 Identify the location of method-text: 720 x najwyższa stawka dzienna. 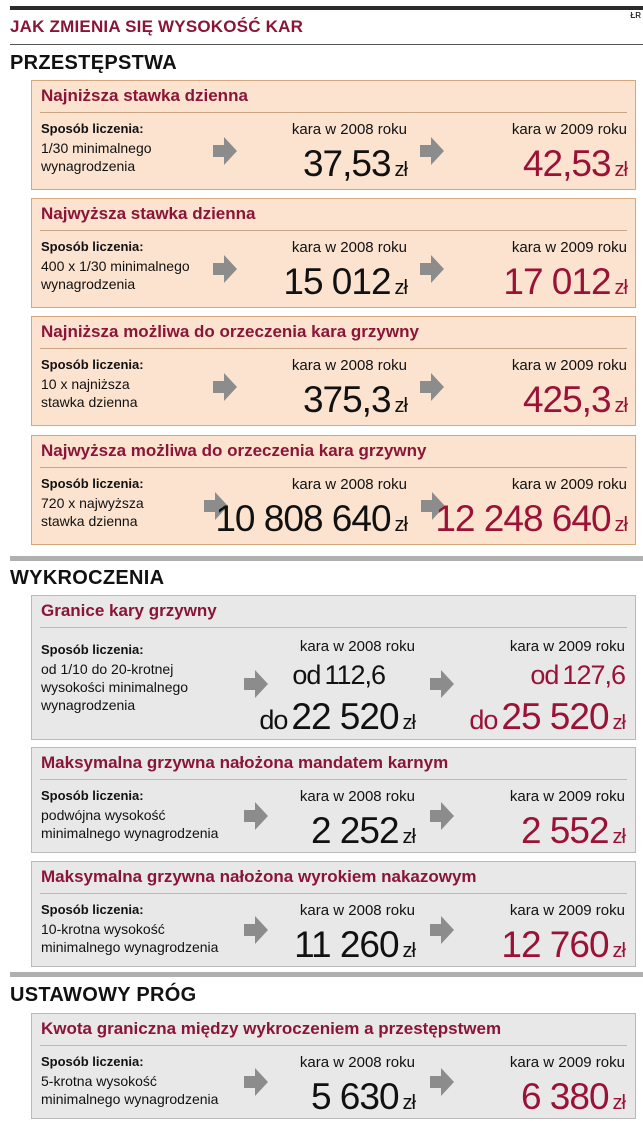
(92, 512).